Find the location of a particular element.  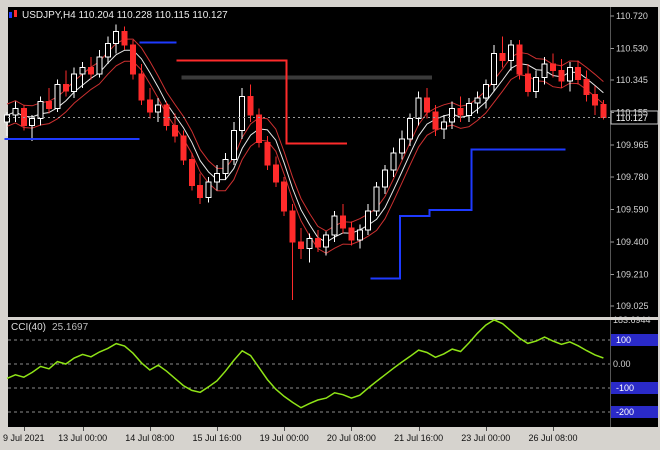

cci-indicator-label: CCI(40) 25.1697 is located at coordinates (49, 327).